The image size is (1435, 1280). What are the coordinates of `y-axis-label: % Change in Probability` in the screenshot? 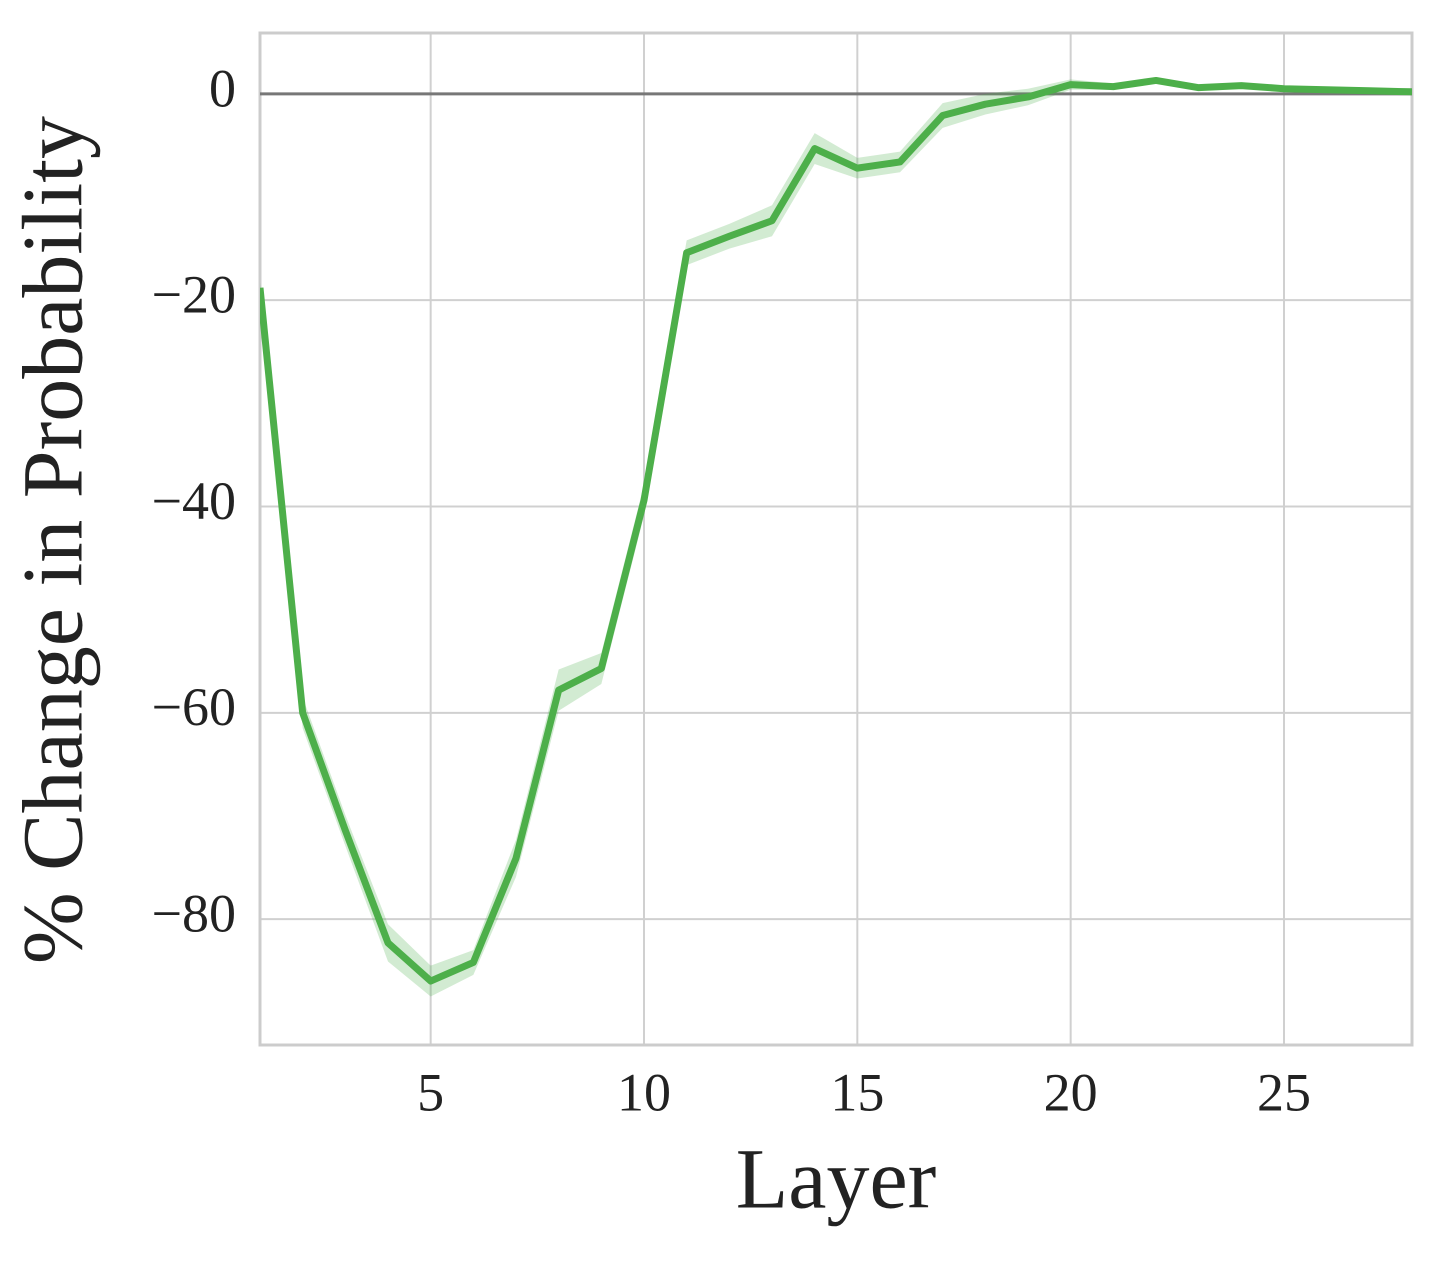 It's located at (53, 540).